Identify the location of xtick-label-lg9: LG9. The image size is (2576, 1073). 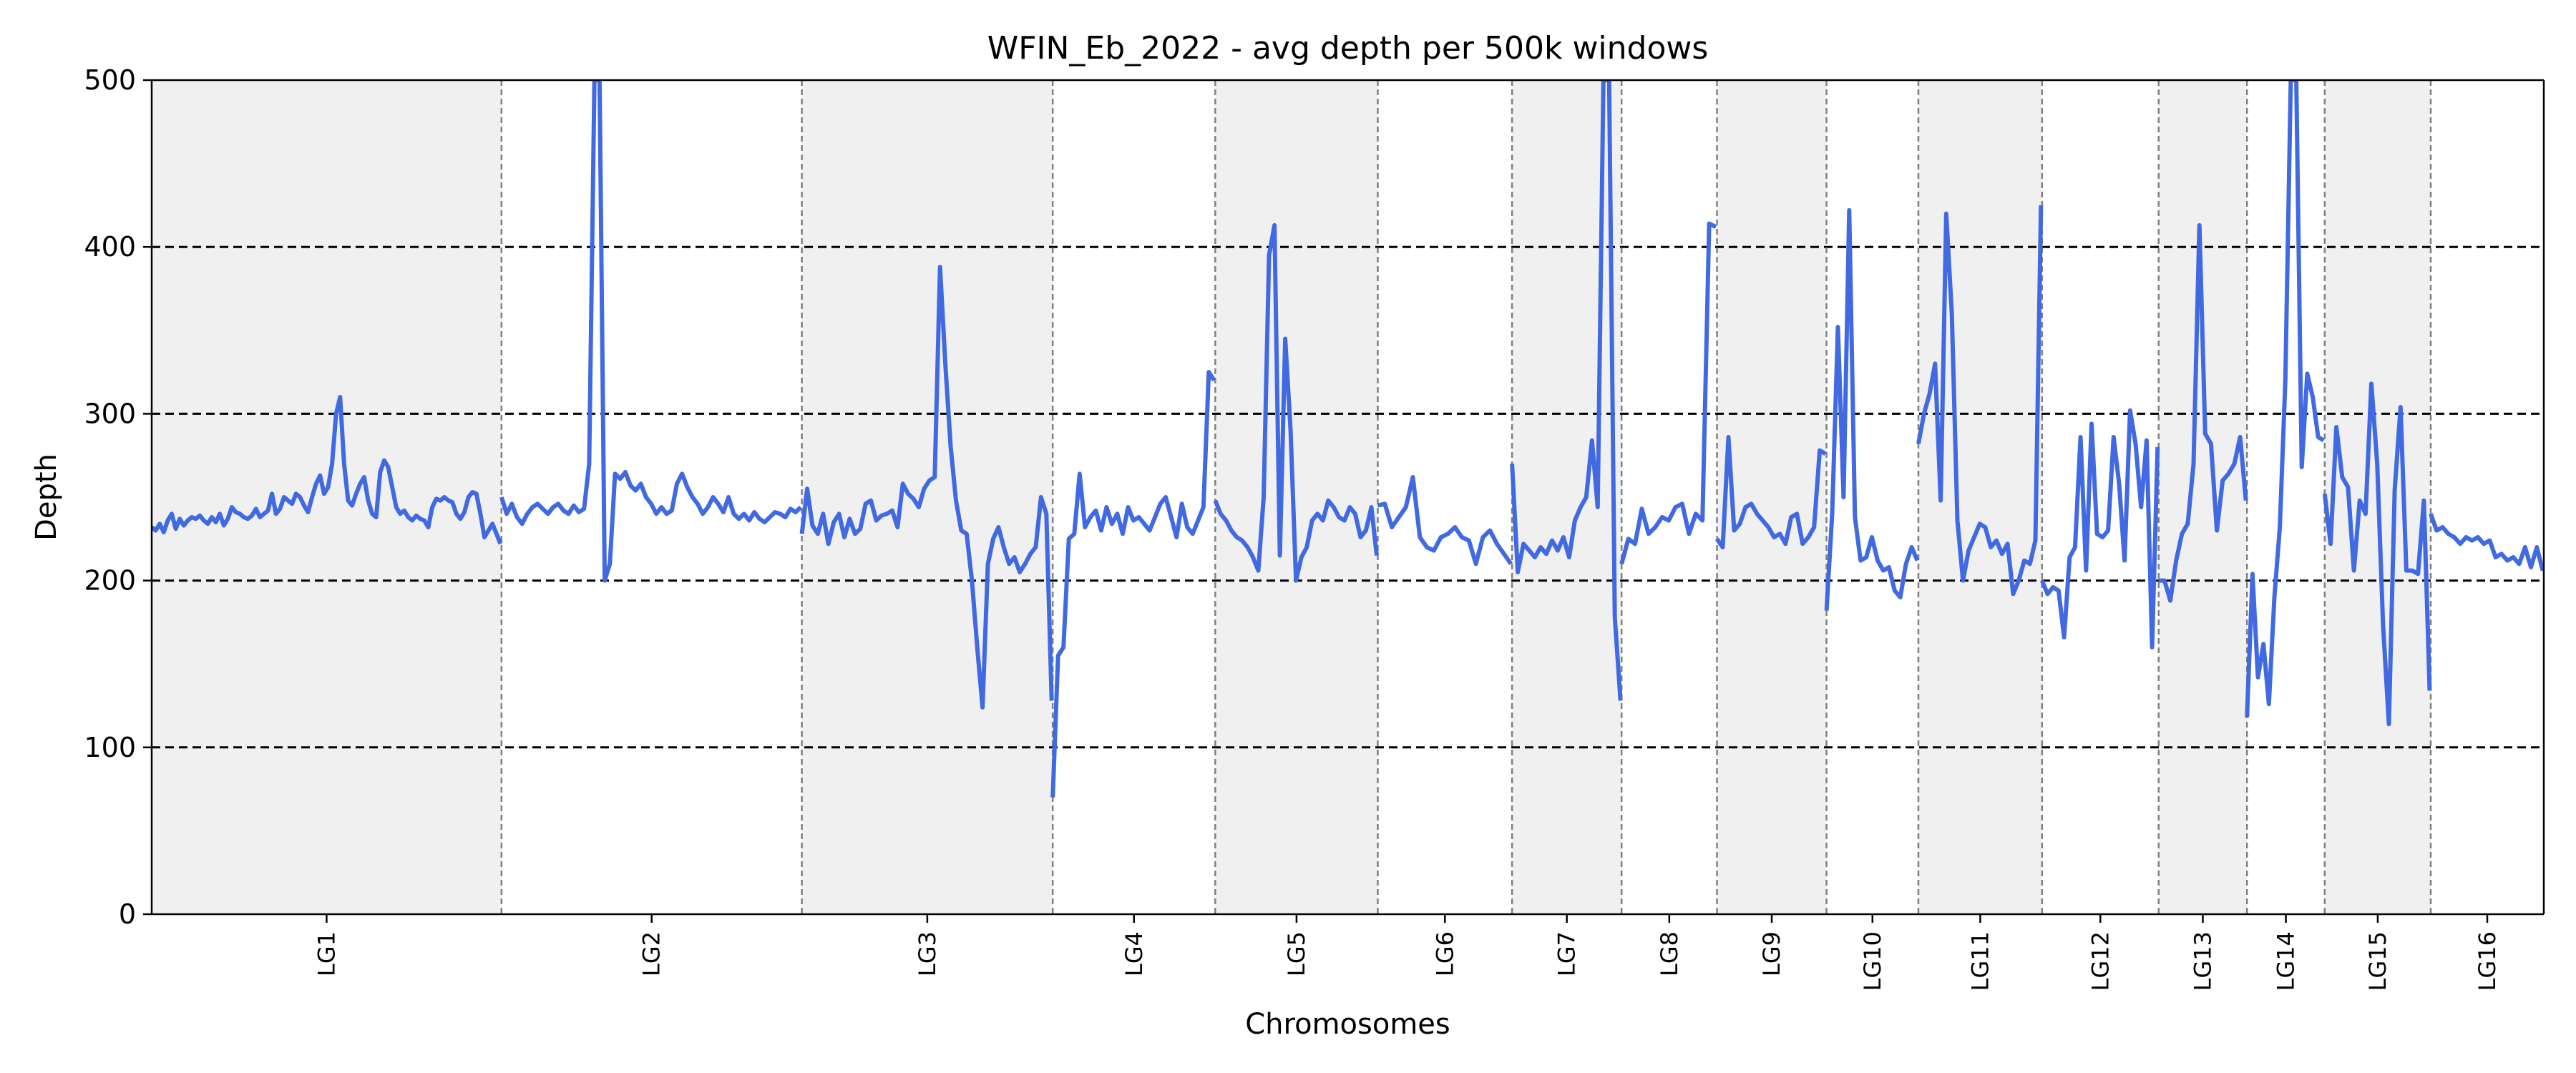
(1771, 953).